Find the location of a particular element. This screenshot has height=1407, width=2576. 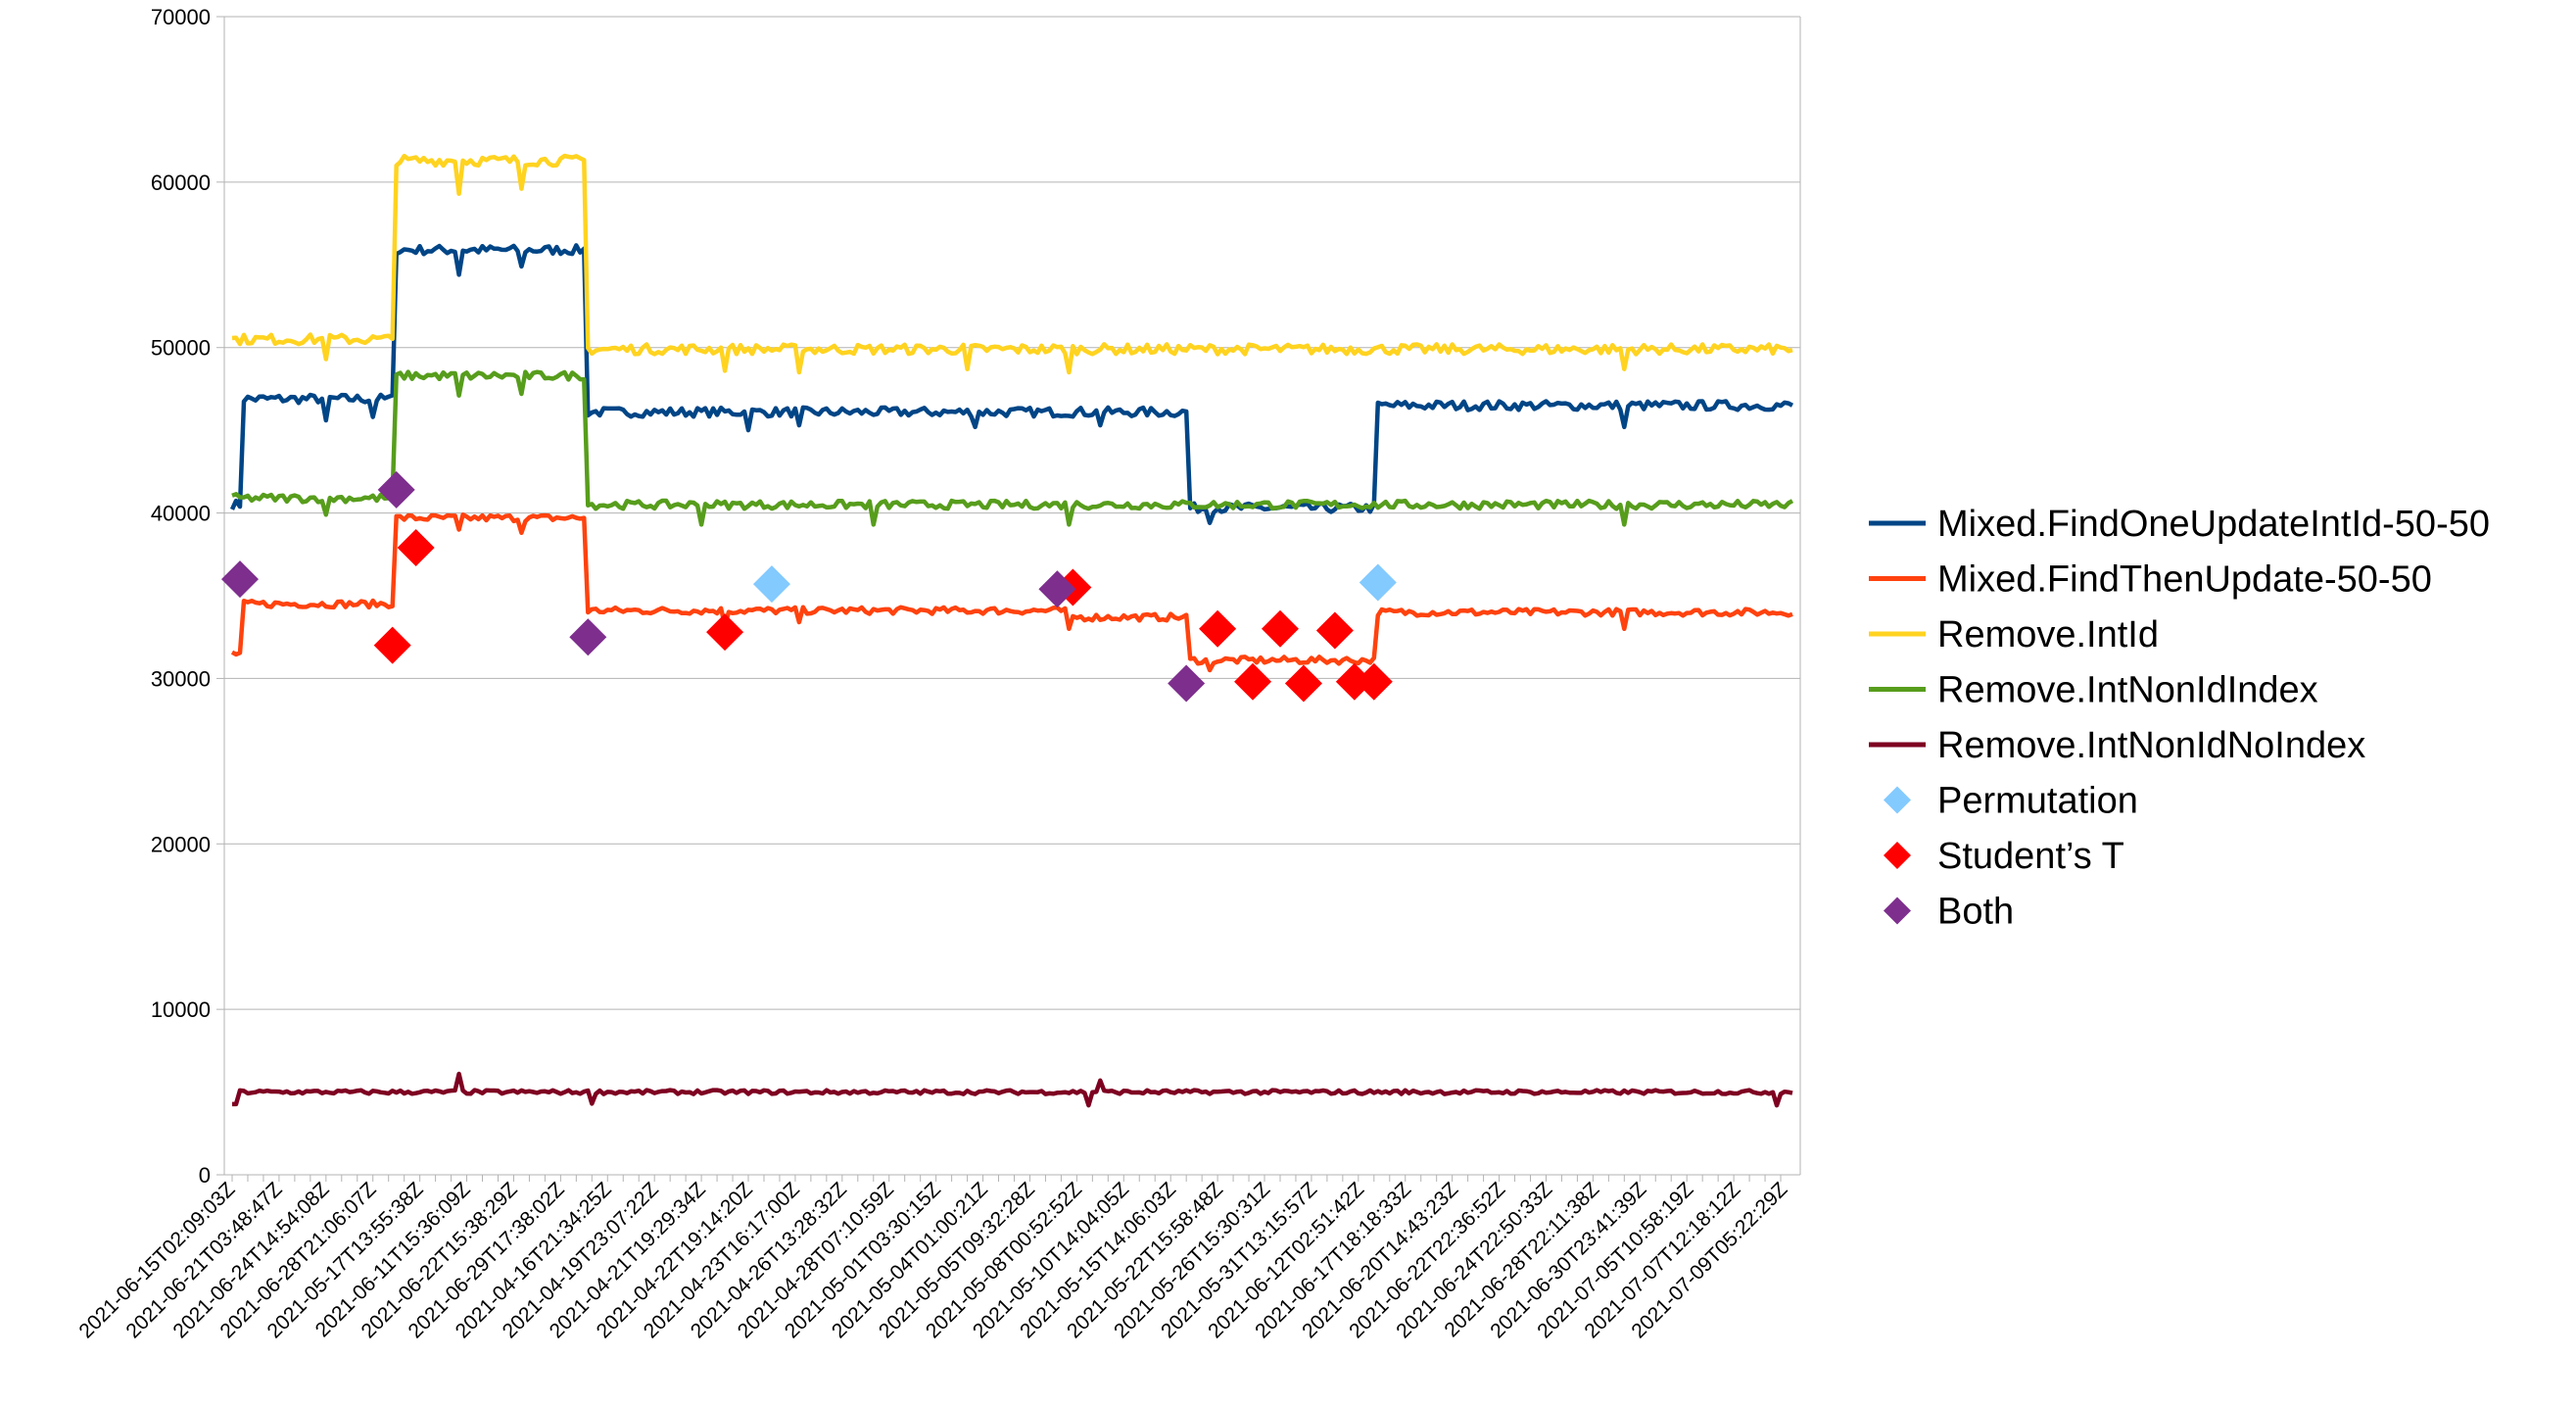

legend-label: Student’s T is located at coordinates (2030, 856).